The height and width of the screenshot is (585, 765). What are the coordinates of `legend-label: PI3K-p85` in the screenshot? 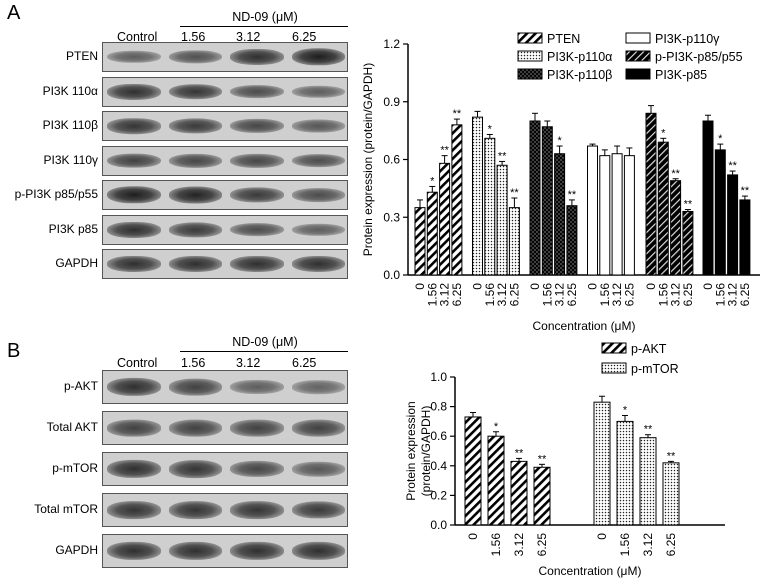 It's located at (681, 75).